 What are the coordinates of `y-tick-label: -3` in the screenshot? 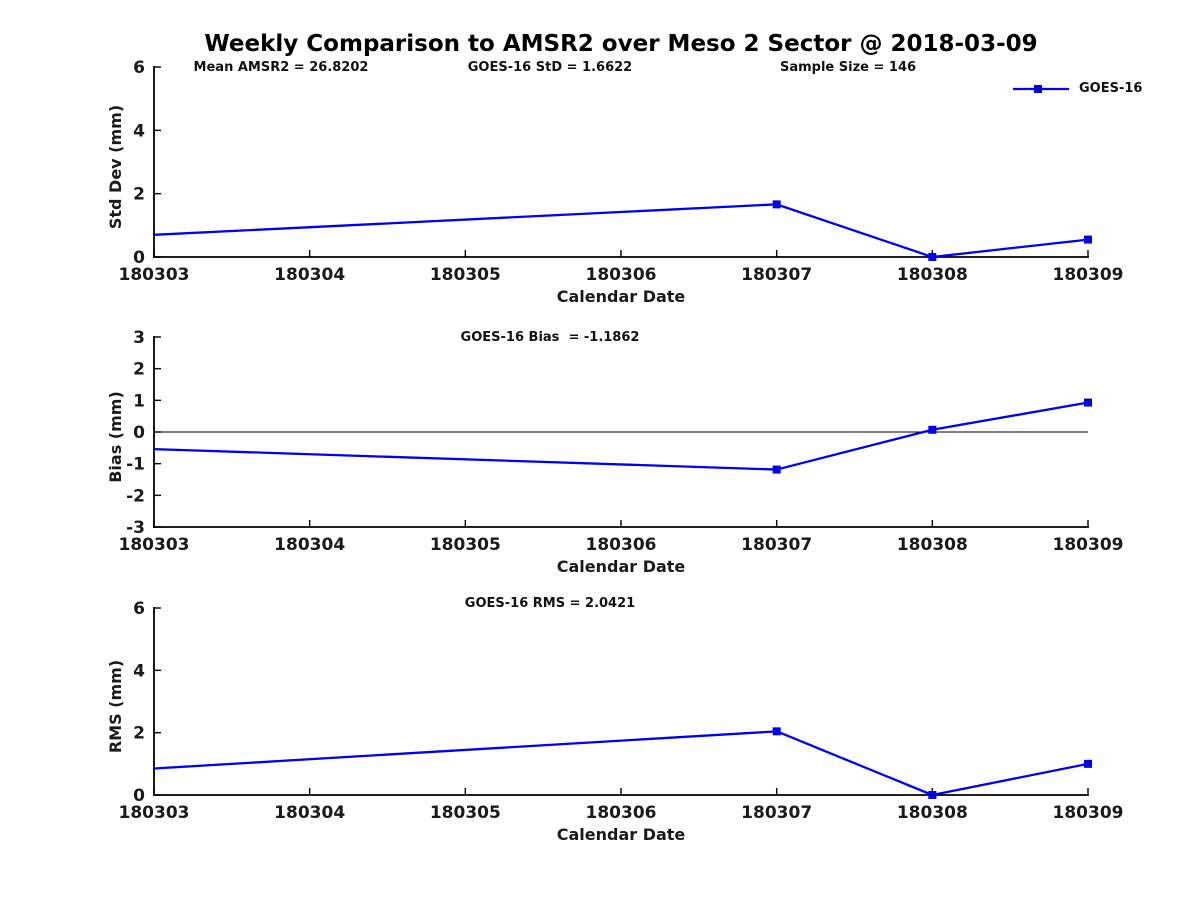 It's located at (135, 528).